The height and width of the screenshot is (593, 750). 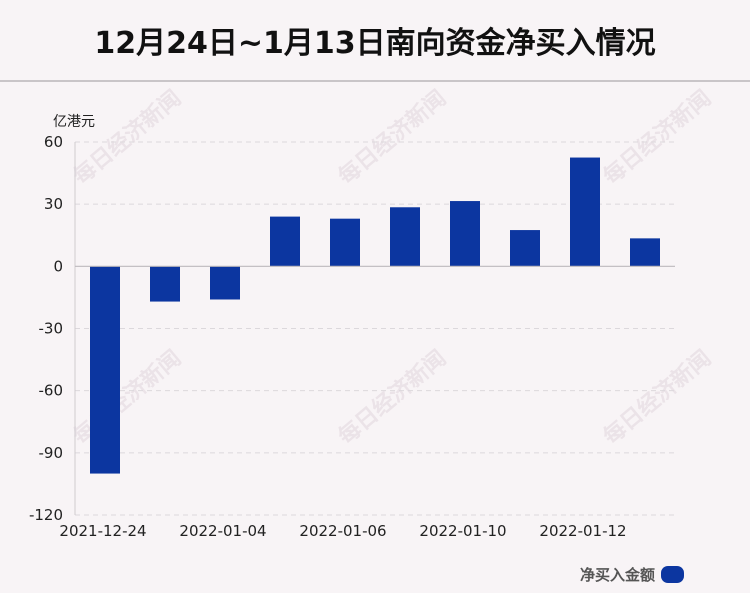 I want to click on y-tick-label: -60, so click(x=51, y=391).